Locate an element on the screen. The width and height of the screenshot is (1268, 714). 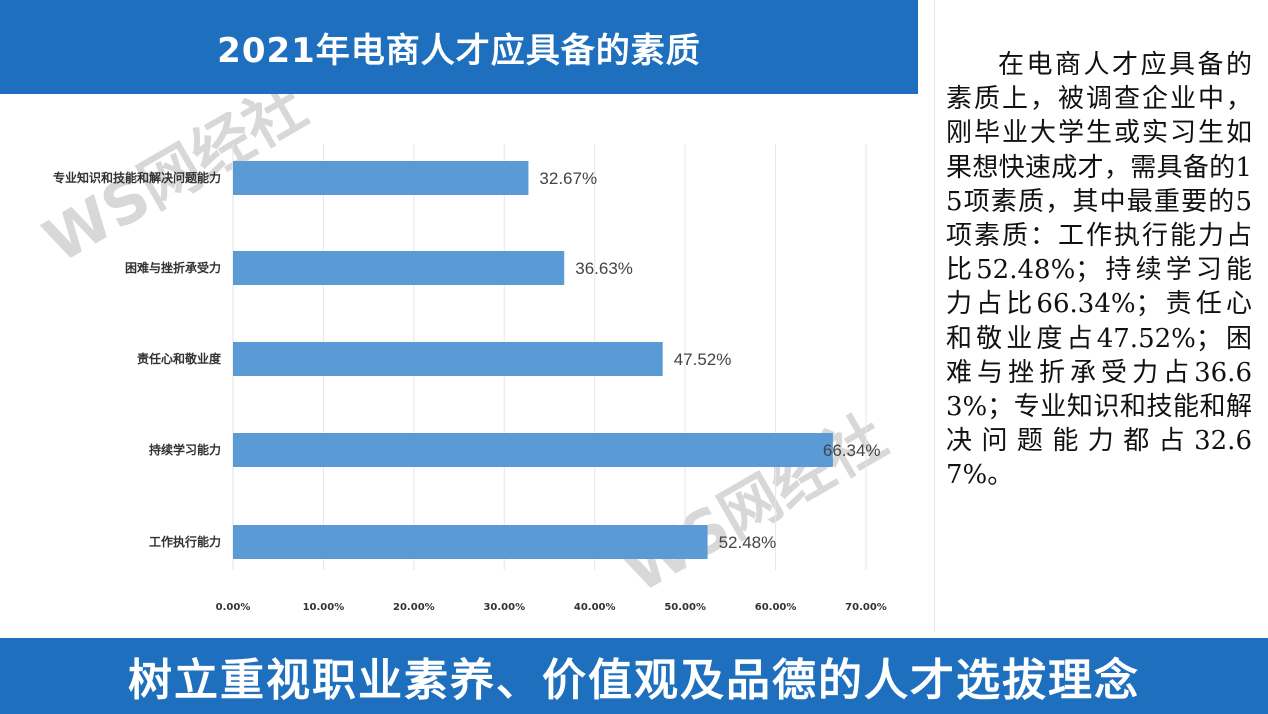
category-label: 专业知识和技能和解决问题能力 is located at coordinates (137, 177).